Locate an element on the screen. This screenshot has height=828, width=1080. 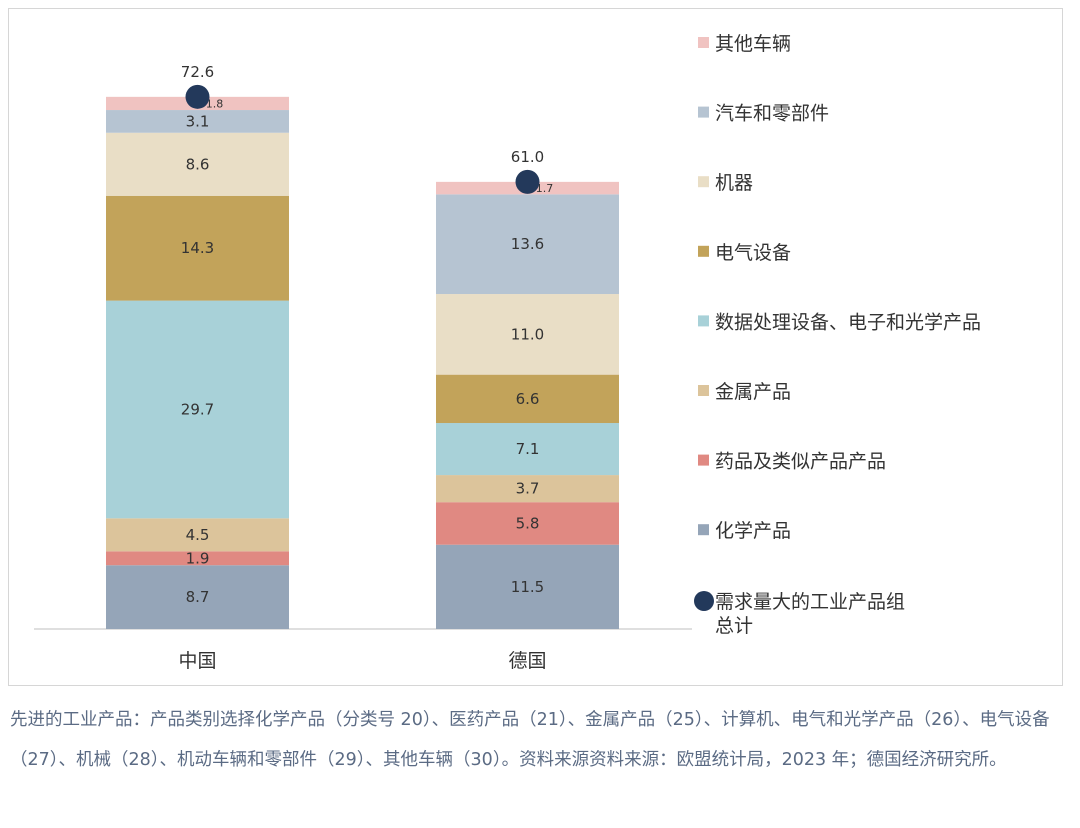
x-tick-label: 德国 is located at coordinates (527, 661).